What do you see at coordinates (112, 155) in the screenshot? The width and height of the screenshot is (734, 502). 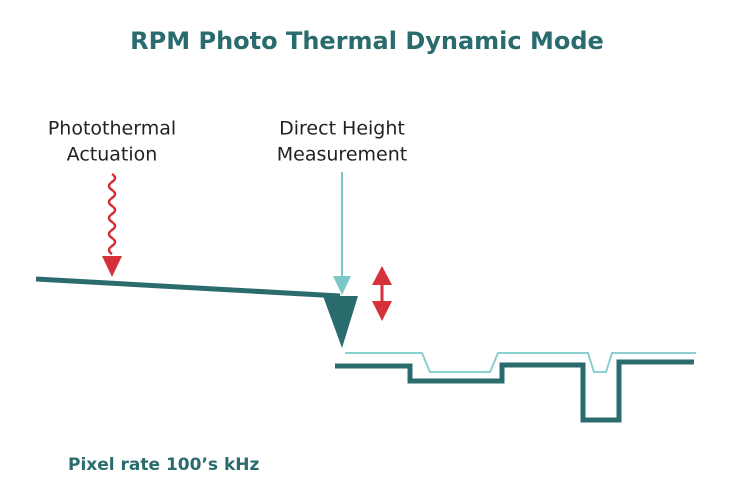 I see `label: Actuation` at bounding box center [112, 155].